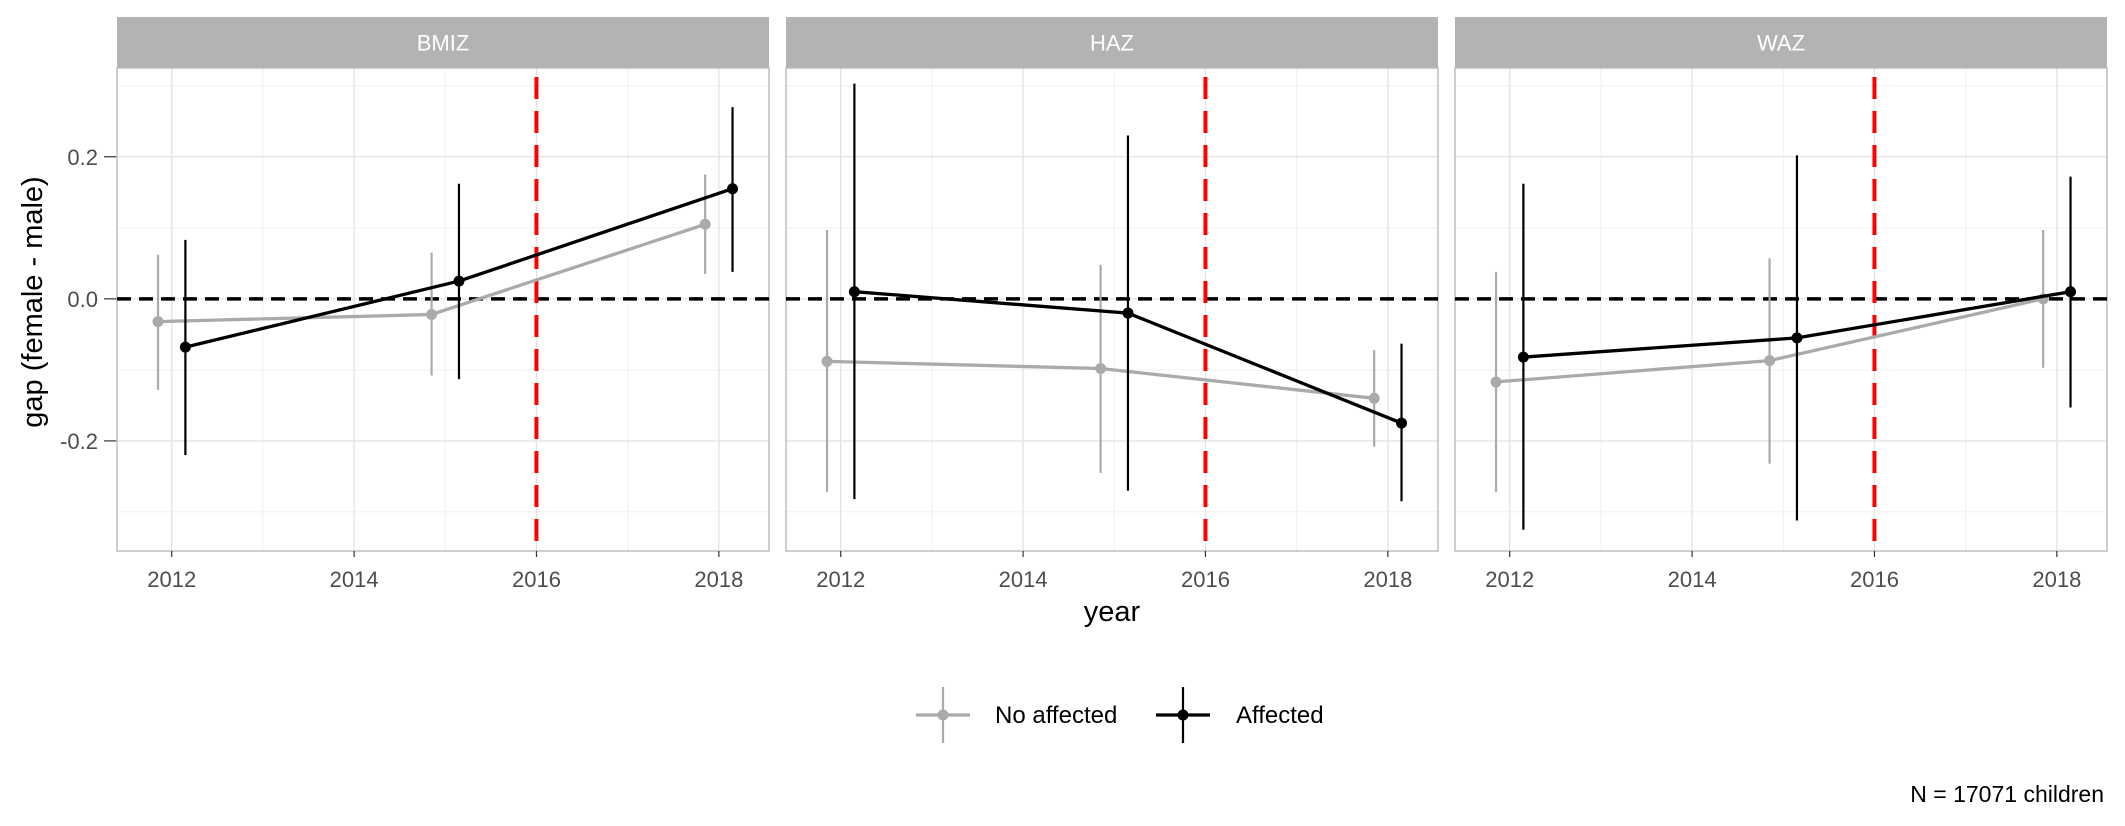 This screenshot has height=826, width=2125. What do you see at coordinates (1056, 715) in the screenshot?
I see `legend-label: No affected` at bounding box center [1056, 715].